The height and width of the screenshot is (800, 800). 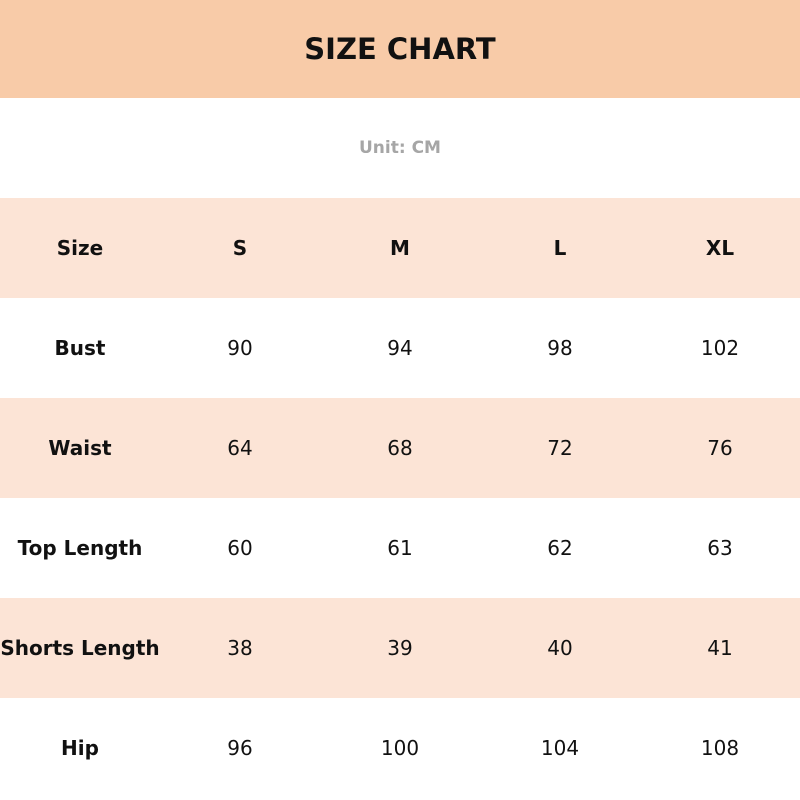 What do you see at coordinates (720, 548) in the screenshot?
I see `table-cell: 63` at bounding box center [720, 548].